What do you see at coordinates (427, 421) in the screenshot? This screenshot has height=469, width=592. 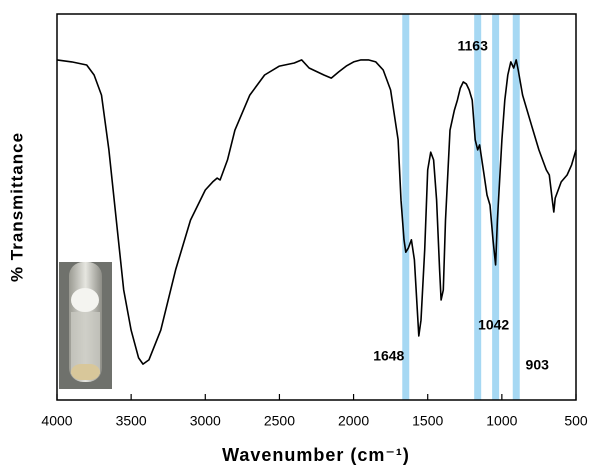 I see `x-tick-label: 1500` at bounding box center [427, 421].